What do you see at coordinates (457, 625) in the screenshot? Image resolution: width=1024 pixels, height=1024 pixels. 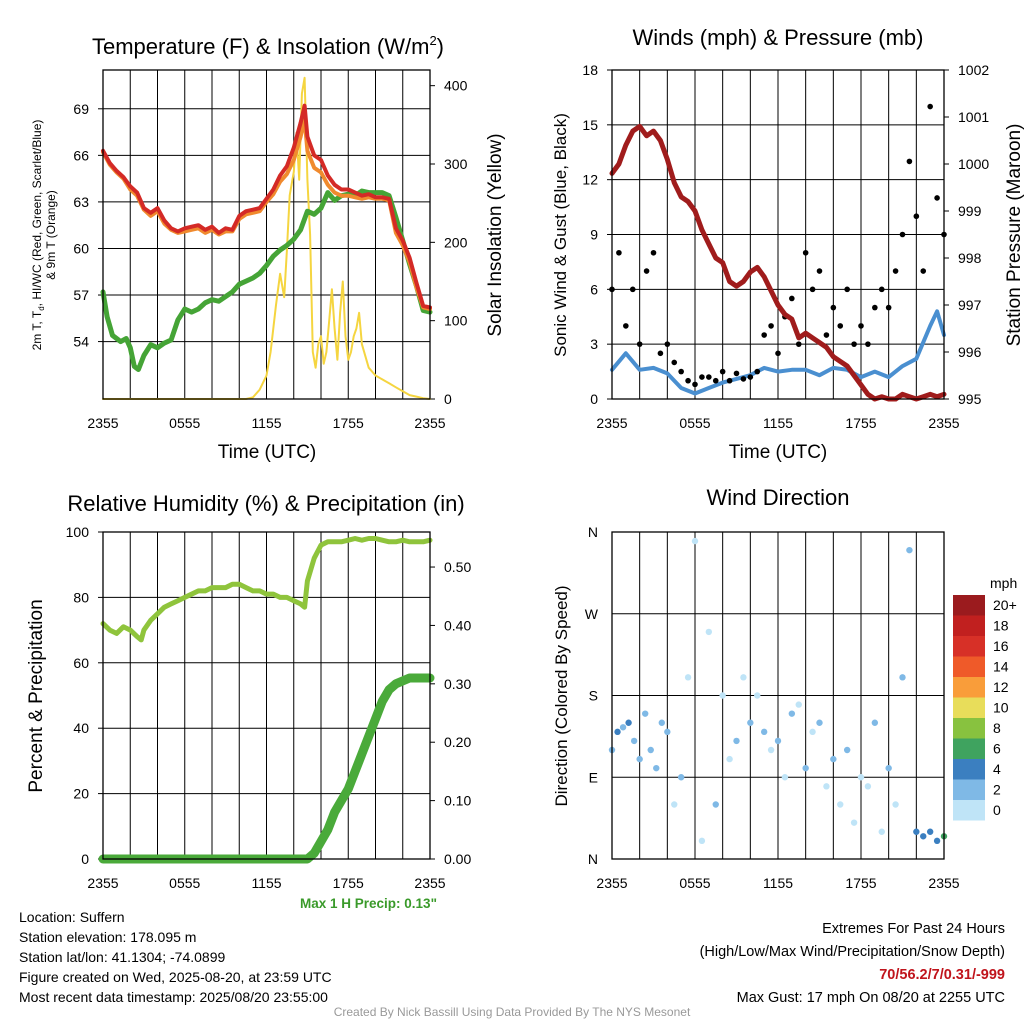 I see `rh-y2tick: 0.40` at bounding box center [457, 625].